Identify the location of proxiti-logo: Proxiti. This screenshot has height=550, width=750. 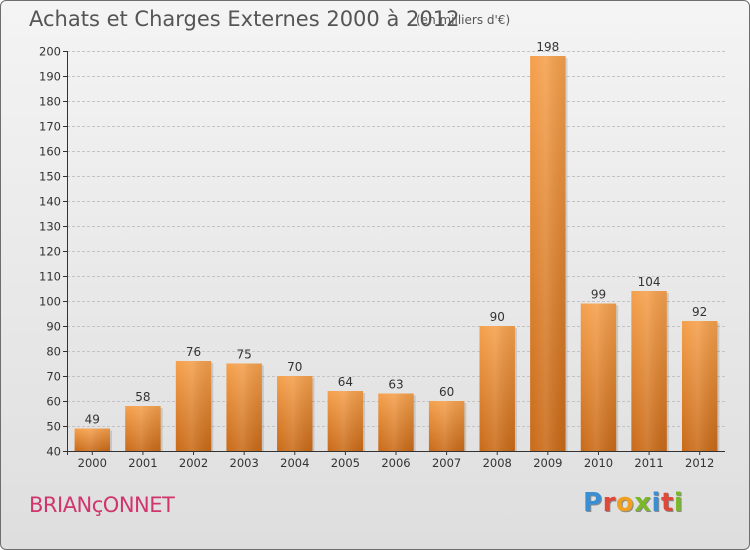
(633, 503).